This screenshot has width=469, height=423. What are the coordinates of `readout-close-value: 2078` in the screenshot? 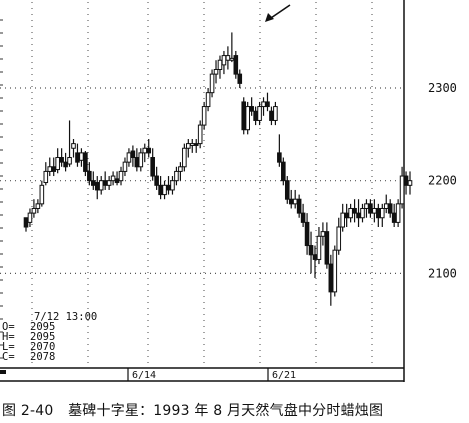 It's located at (42, 357).